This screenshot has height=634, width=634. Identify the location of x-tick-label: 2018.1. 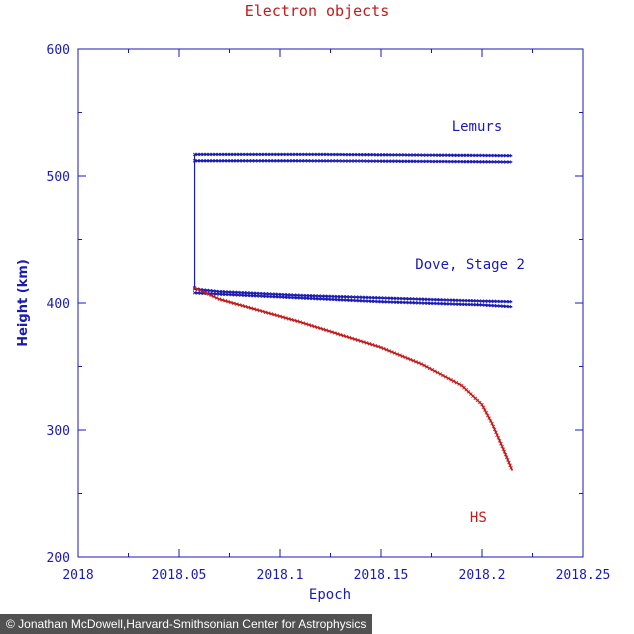
(280, 575).